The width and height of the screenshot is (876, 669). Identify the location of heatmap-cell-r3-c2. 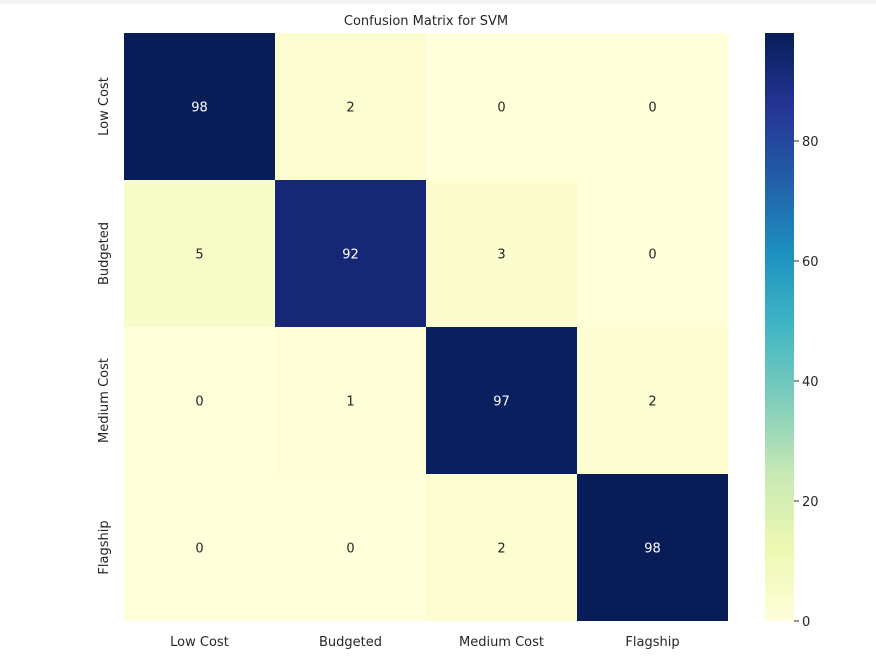
(501, 547).